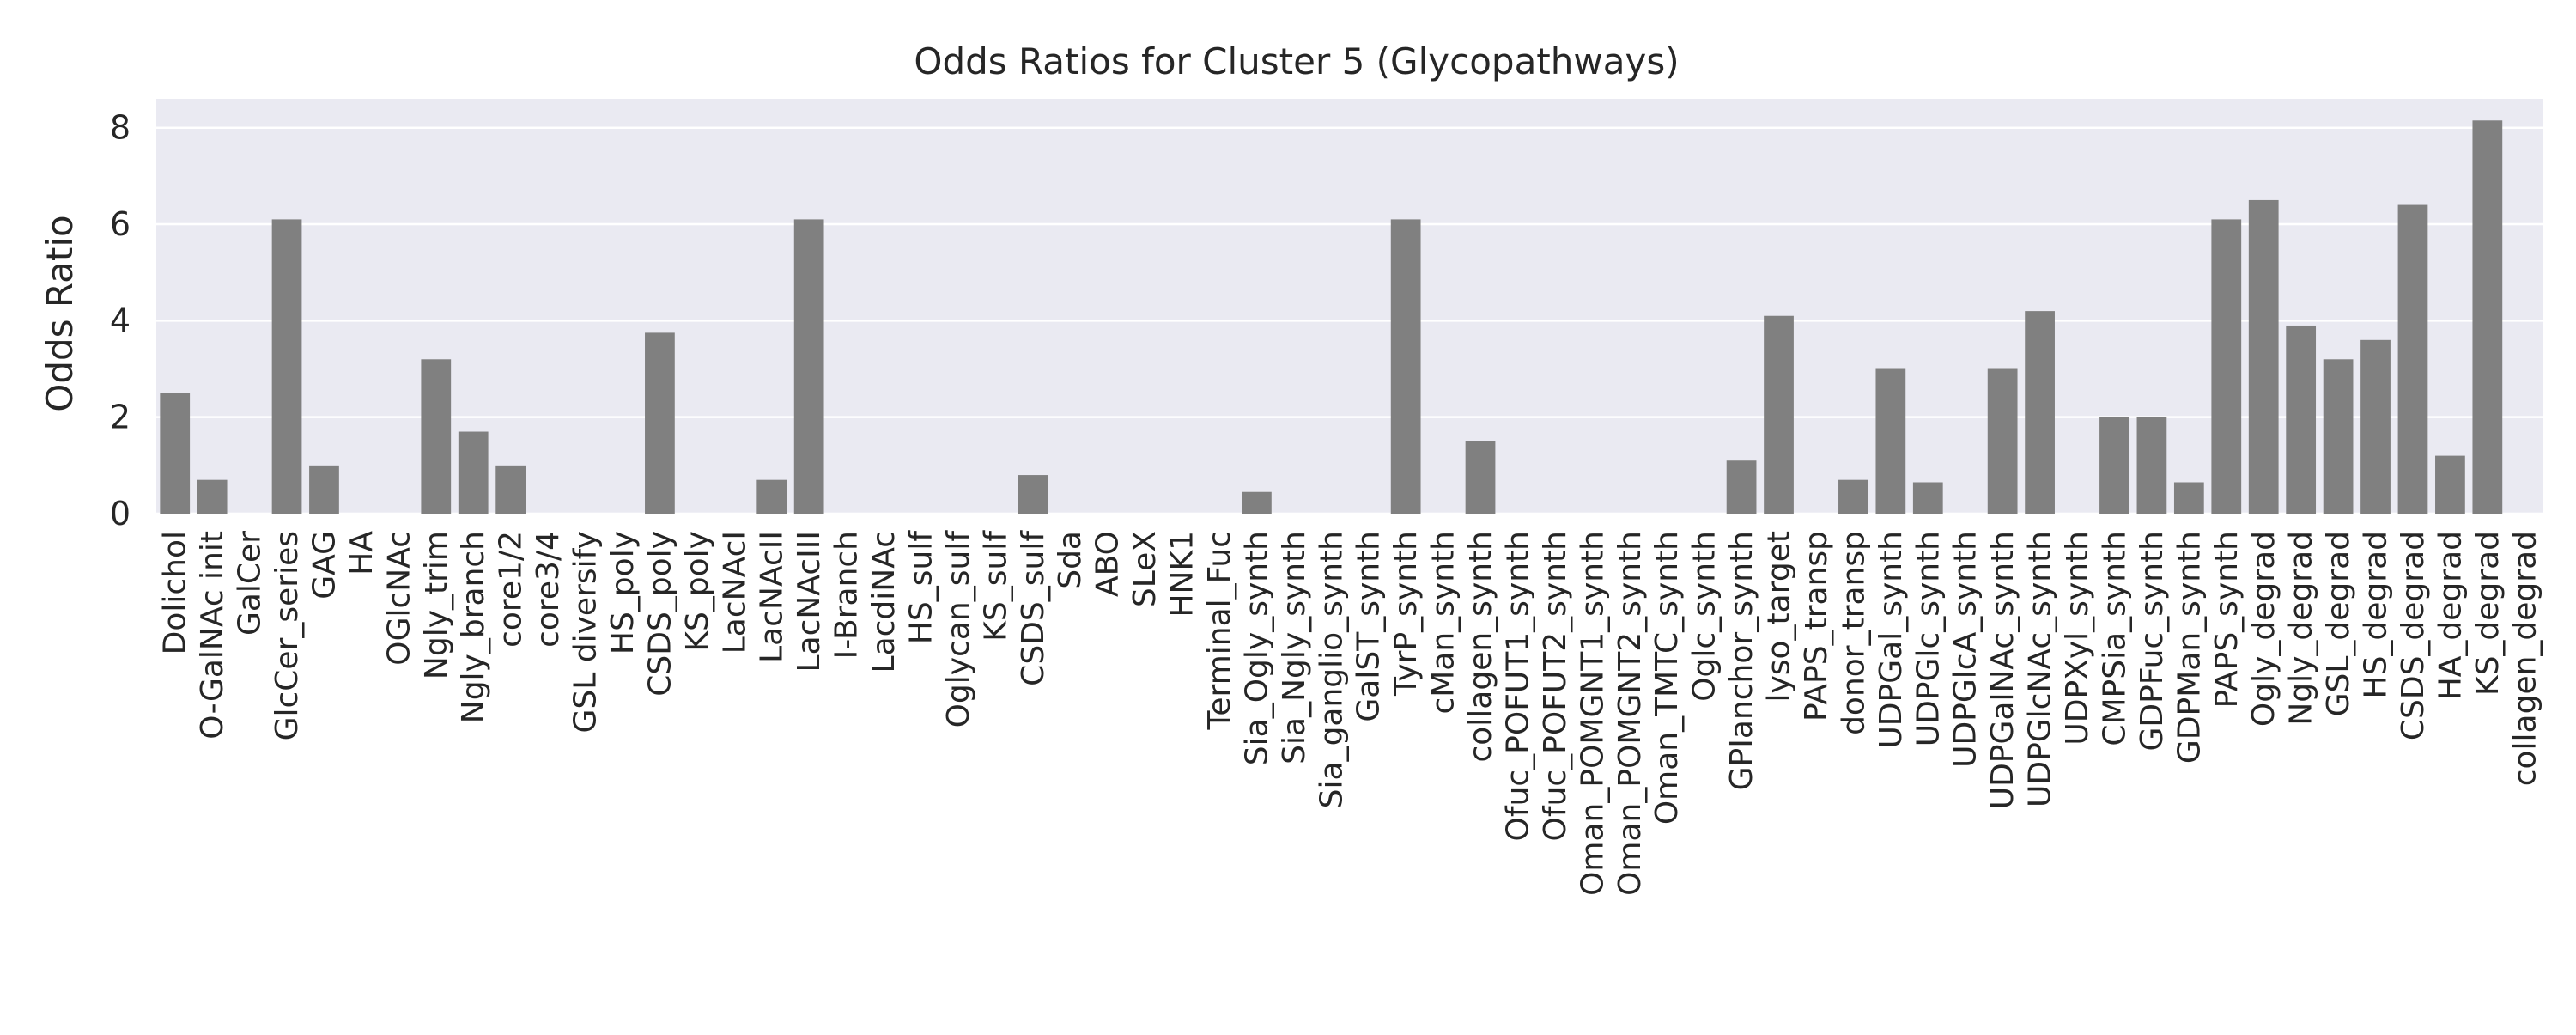 The width and height of the screenshot is (2576, 1035). What do you see at coordinates (697, 591) in the screenshot?
I see `x-tick-label: KS_poly` at bounding box center [697, 591].